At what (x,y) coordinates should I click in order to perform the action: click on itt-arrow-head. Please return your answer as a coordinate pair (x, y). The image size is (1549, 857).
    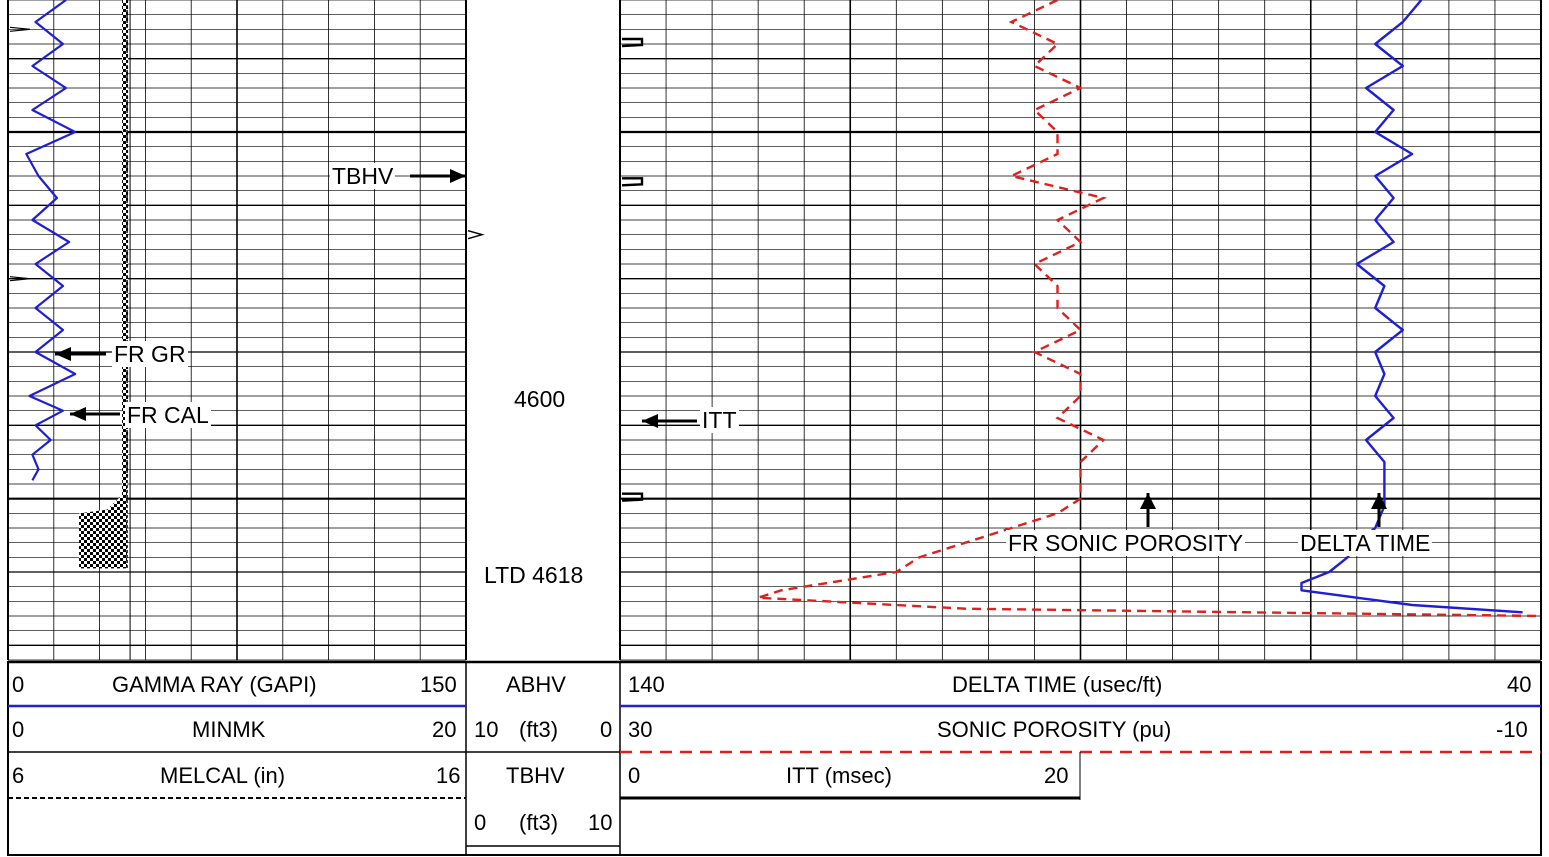
    Looking at the image, I should click on (650, 421).